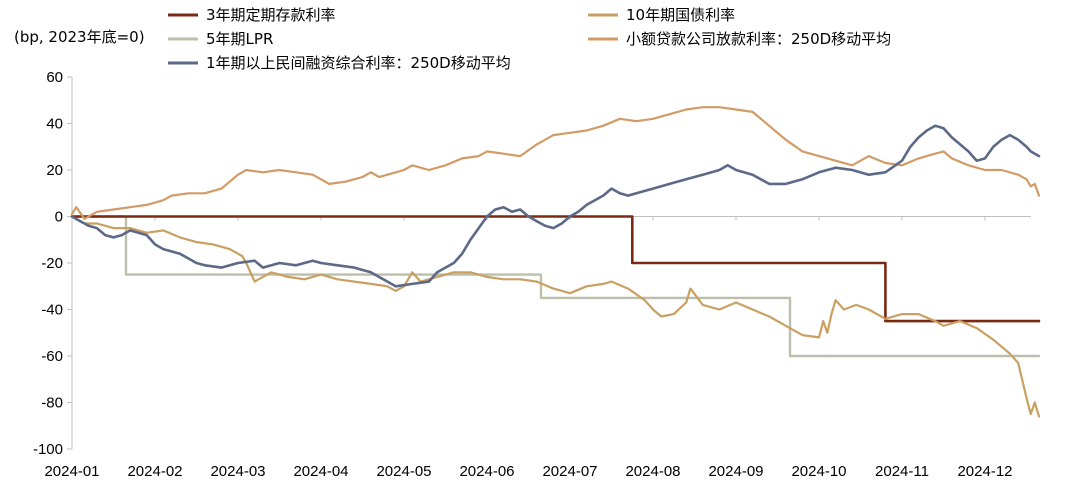 This screenshot has width=1080, height=490. Describe the element at coordinates (735, 471) in the screenshot. I see `x-tick-label: 2024-09` at that location.